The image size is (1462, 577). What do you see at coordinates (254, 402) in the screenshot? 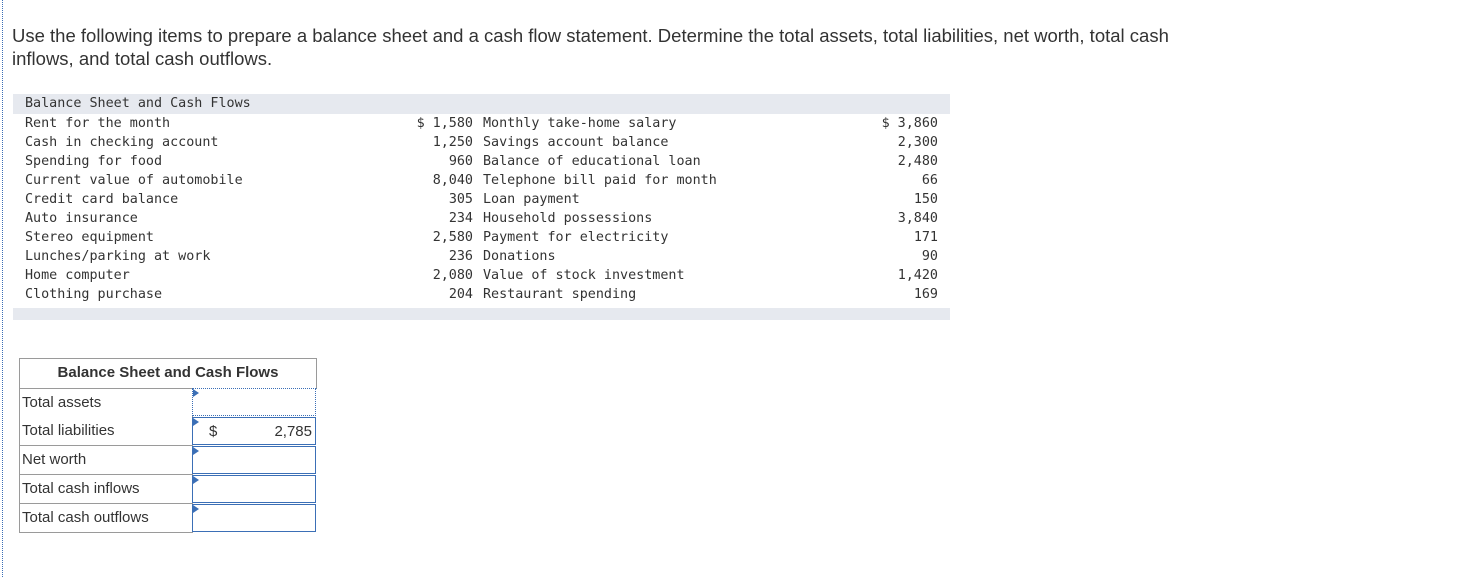
I see `total-assets-input` at bounding box center [254, 402].